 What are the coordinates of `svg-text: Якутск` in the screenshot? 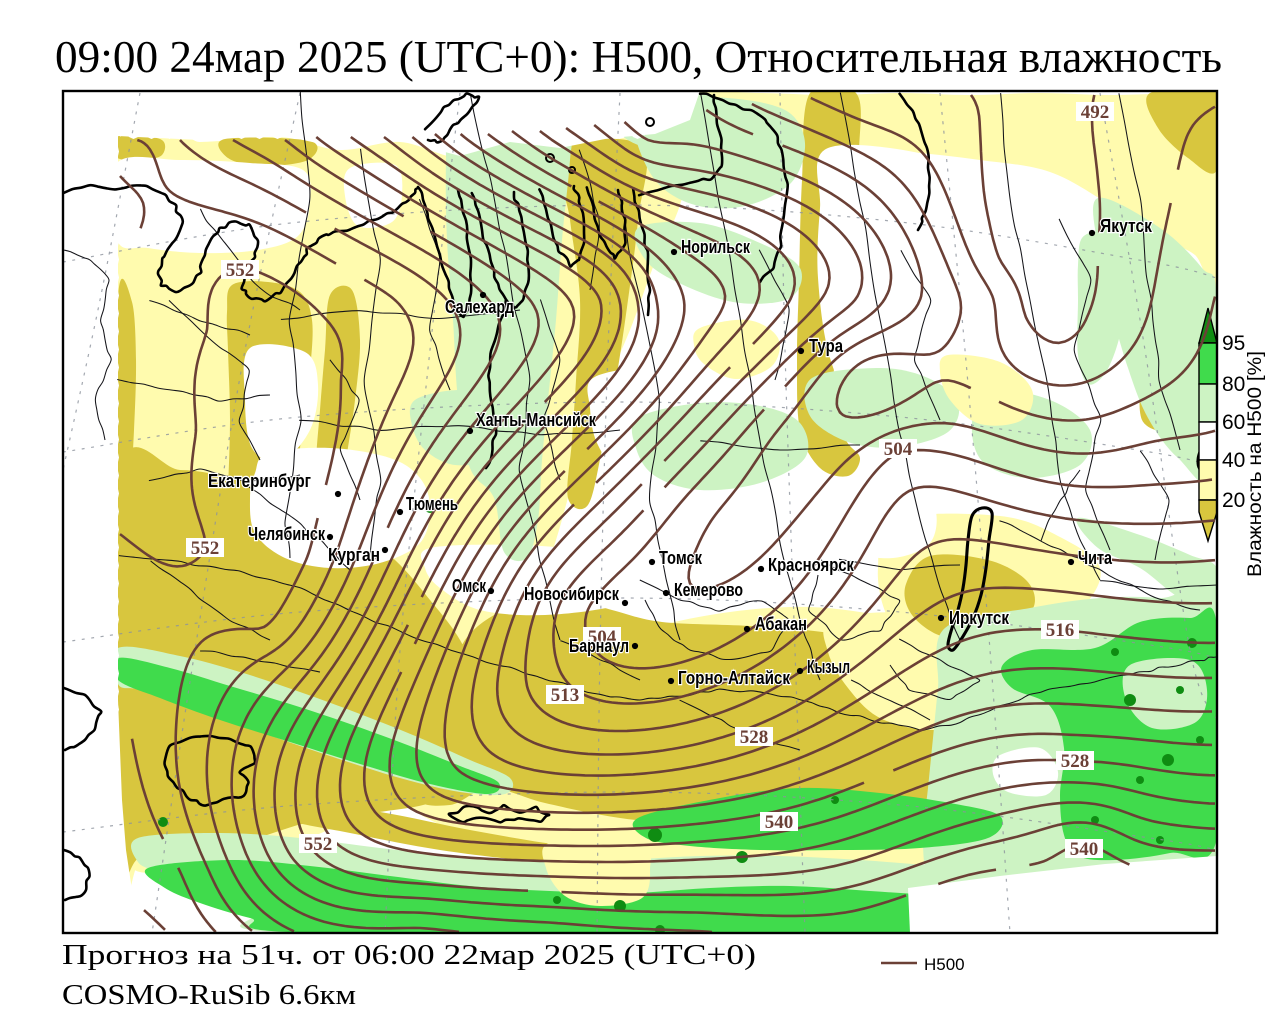 It's located at (1126, 226).